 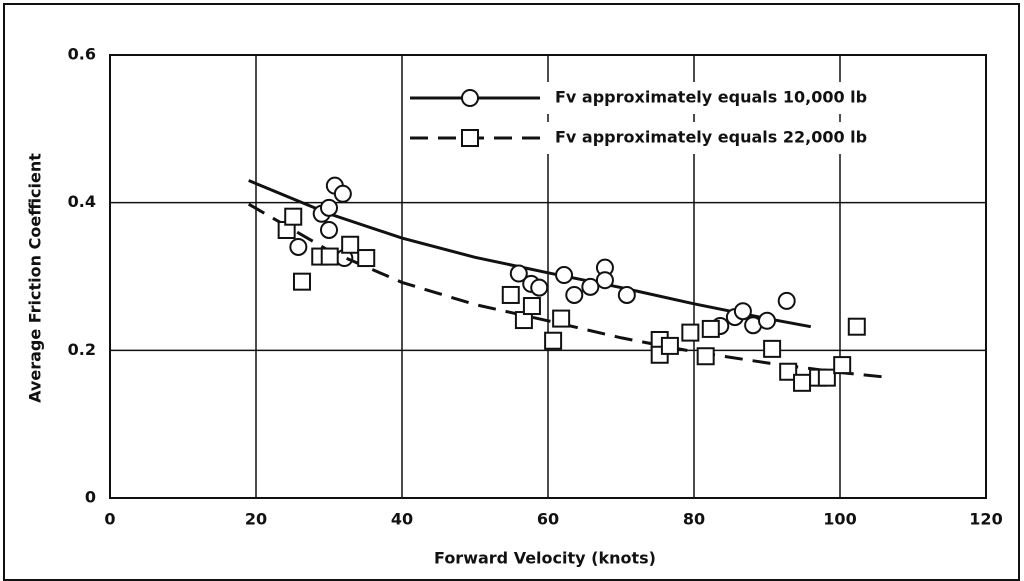 What do you see at coordinates (548, 519) in the screenshot?
I see `x-tick-label: 60` at bounding box center [548, 519].